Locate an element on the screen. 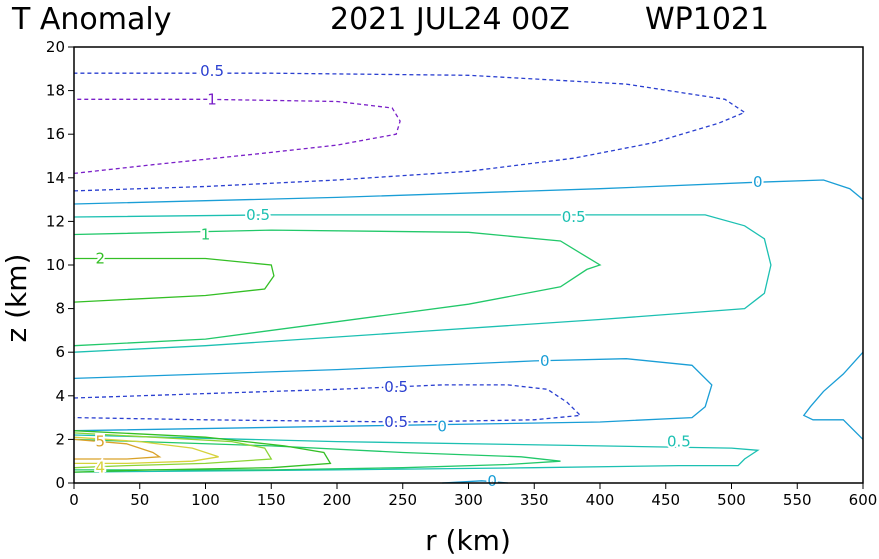  x-tick-label: 550 is located at coordinates (797, 500).